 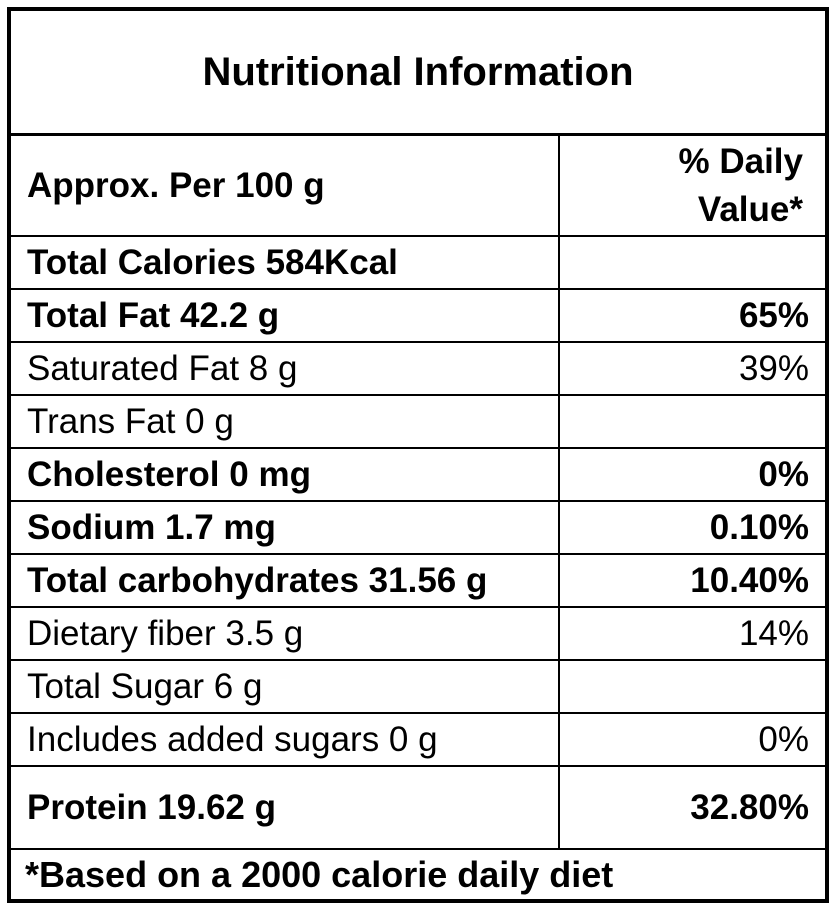 I want to click on row-label: Includes added sugars 0 g, so click(x=232, y=739).